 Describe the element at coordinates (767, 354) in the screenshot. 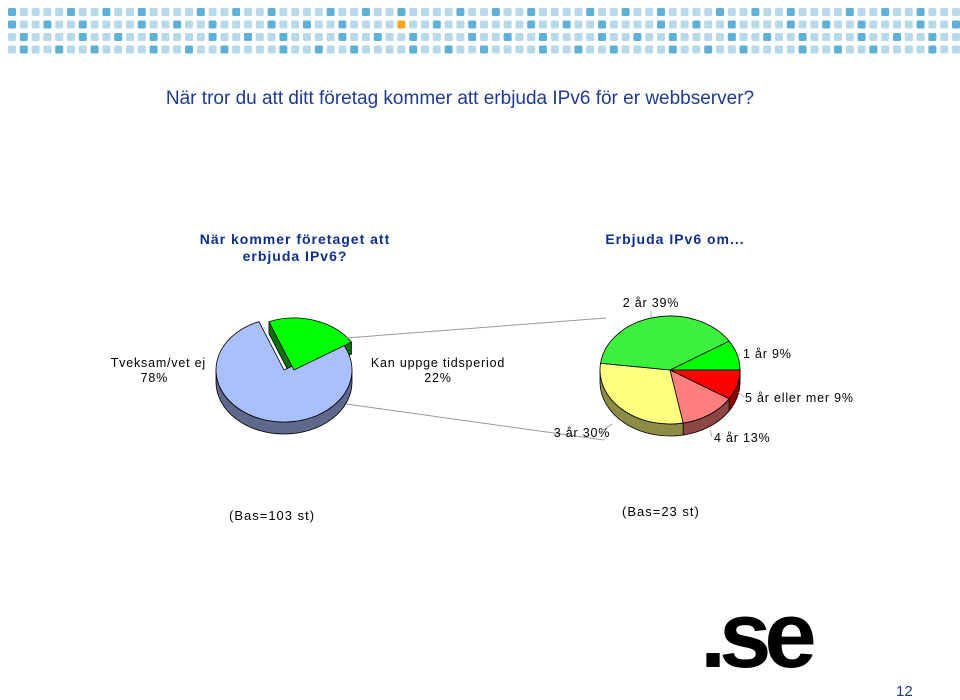

I see `label-1-ar: 1 år 9%` at that location.